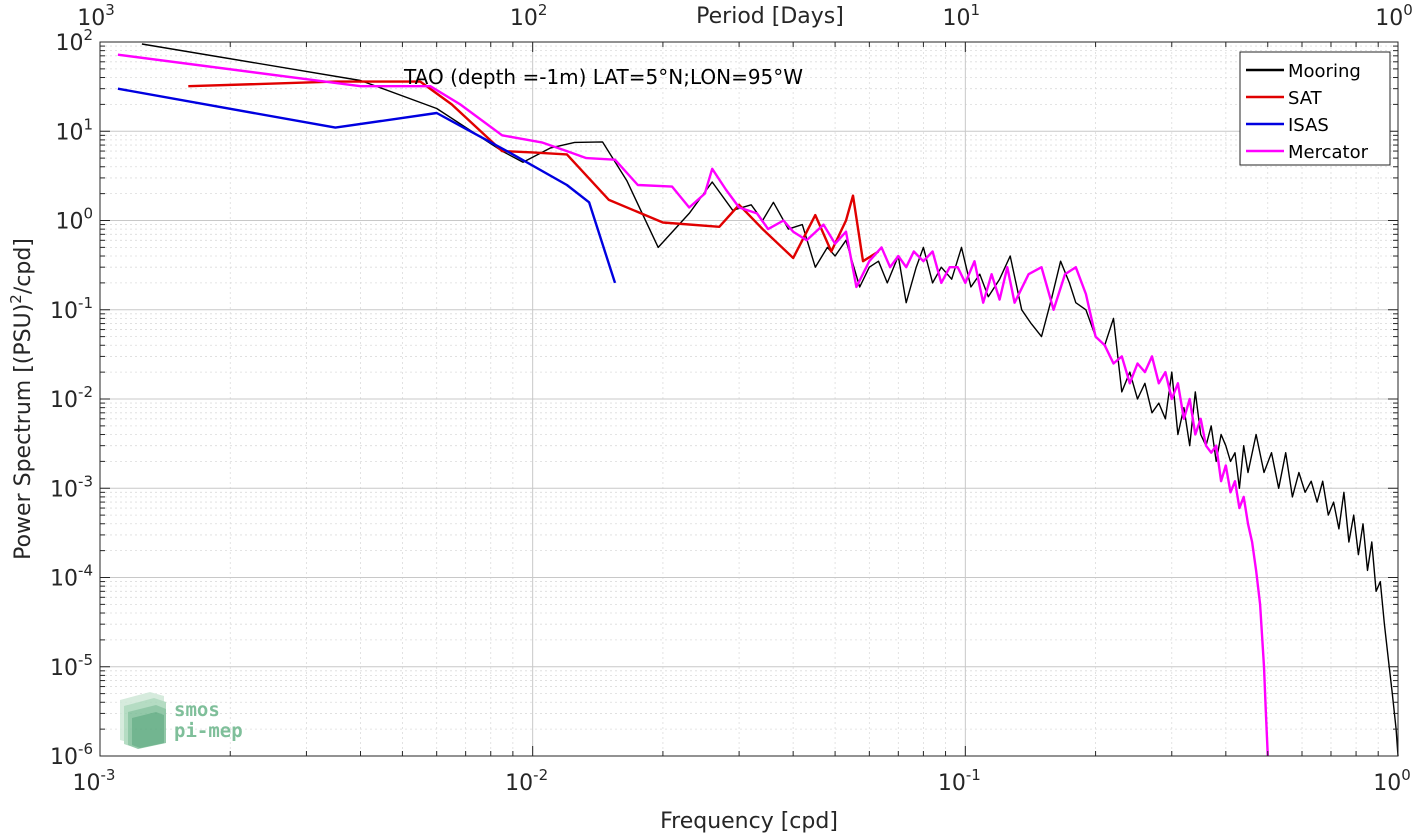 This screenshot has width=1424, height=834. I want to click on y-tick-label: 10⁻⁶, so click(71, 755).